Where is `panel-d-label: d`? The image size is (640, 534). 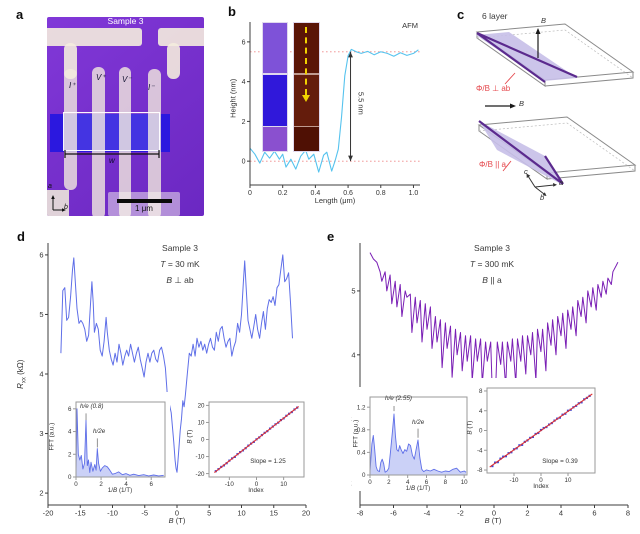 panel-d-label: d is located at coordinates (21, 236).